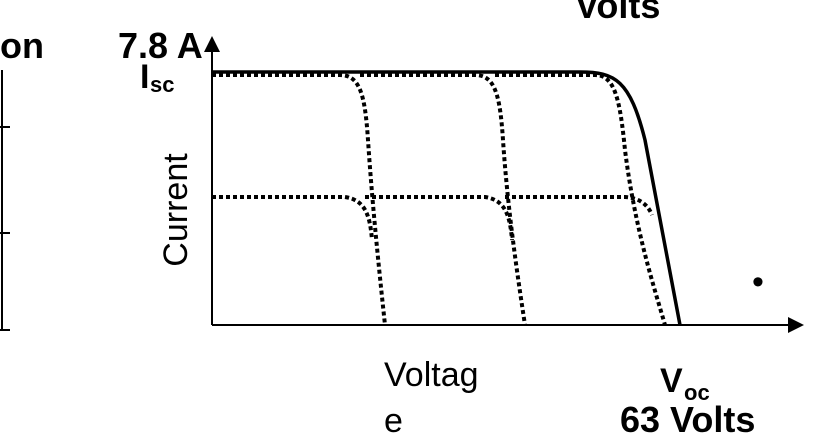 The width and height of the screenshot is (813, 441). Describe the element at coordinates (687, 419) in the screenshot. I see `voc-value: 63 Volts` at that location.